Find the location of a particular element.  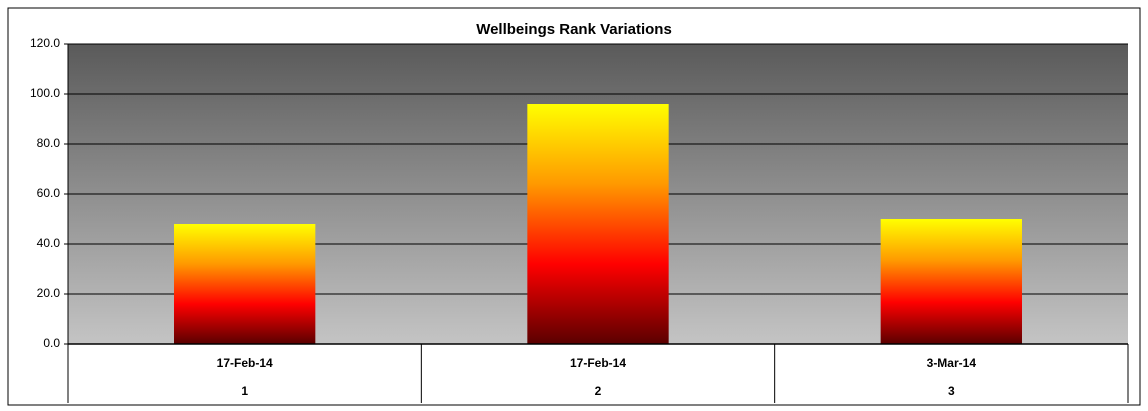

y-tick-label: 120.0 is located at coordinates (45, 43).